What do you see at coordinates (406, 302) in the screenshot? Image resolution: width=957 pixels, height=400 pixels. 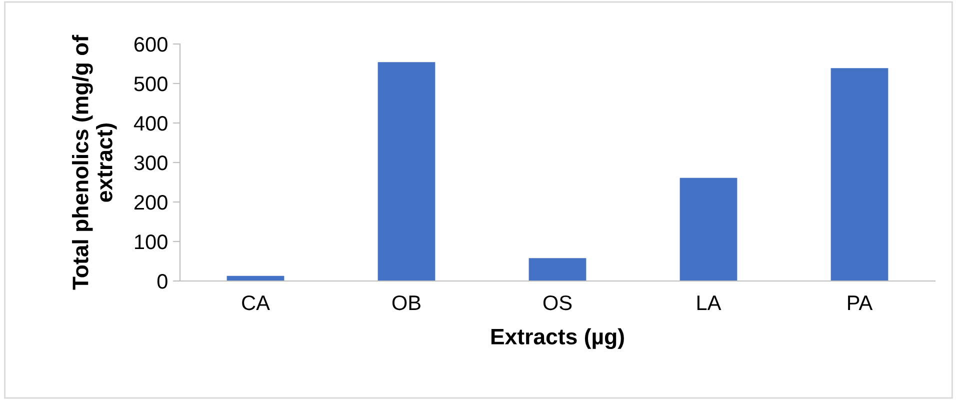 I see `x-tick-label: OB` at bounding box center [406, 302].